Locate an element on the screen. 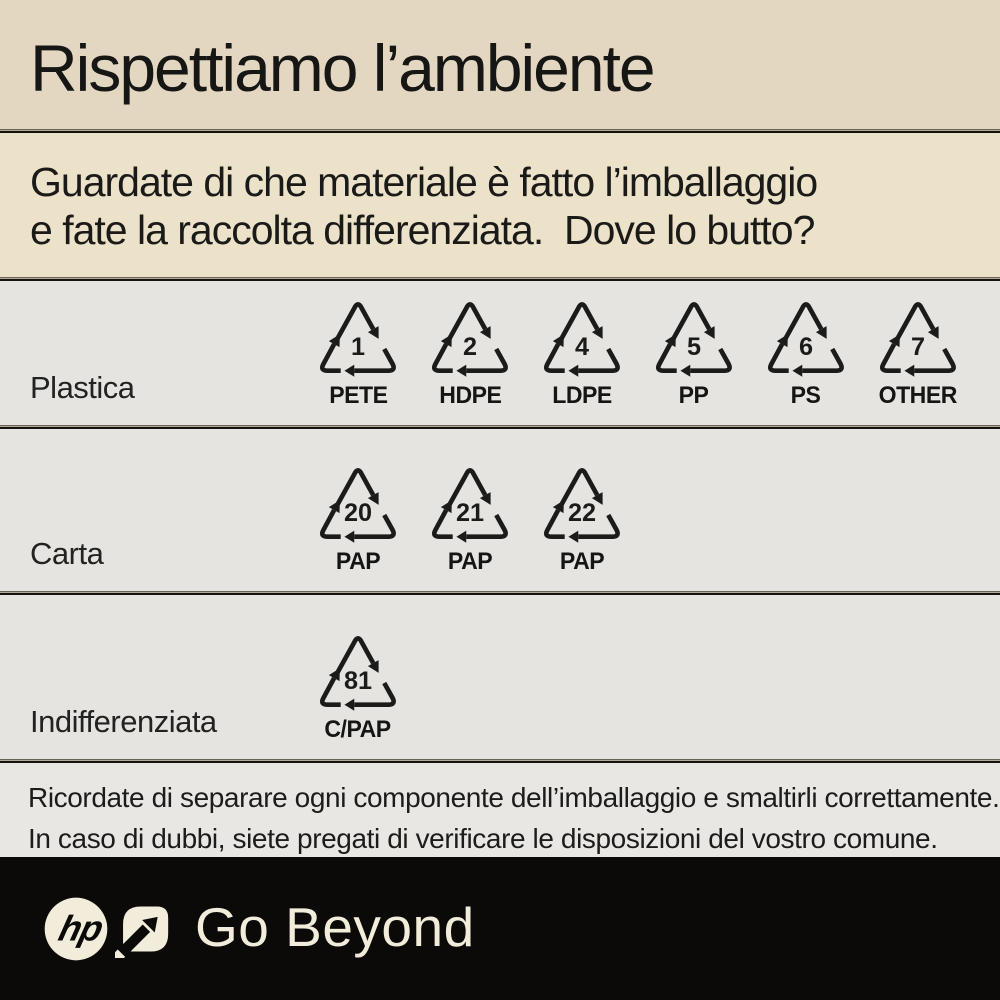 This screenshot has width=1000, height=1000. recycling-triangle-icon: 1 is located at coordinates (358, 338).